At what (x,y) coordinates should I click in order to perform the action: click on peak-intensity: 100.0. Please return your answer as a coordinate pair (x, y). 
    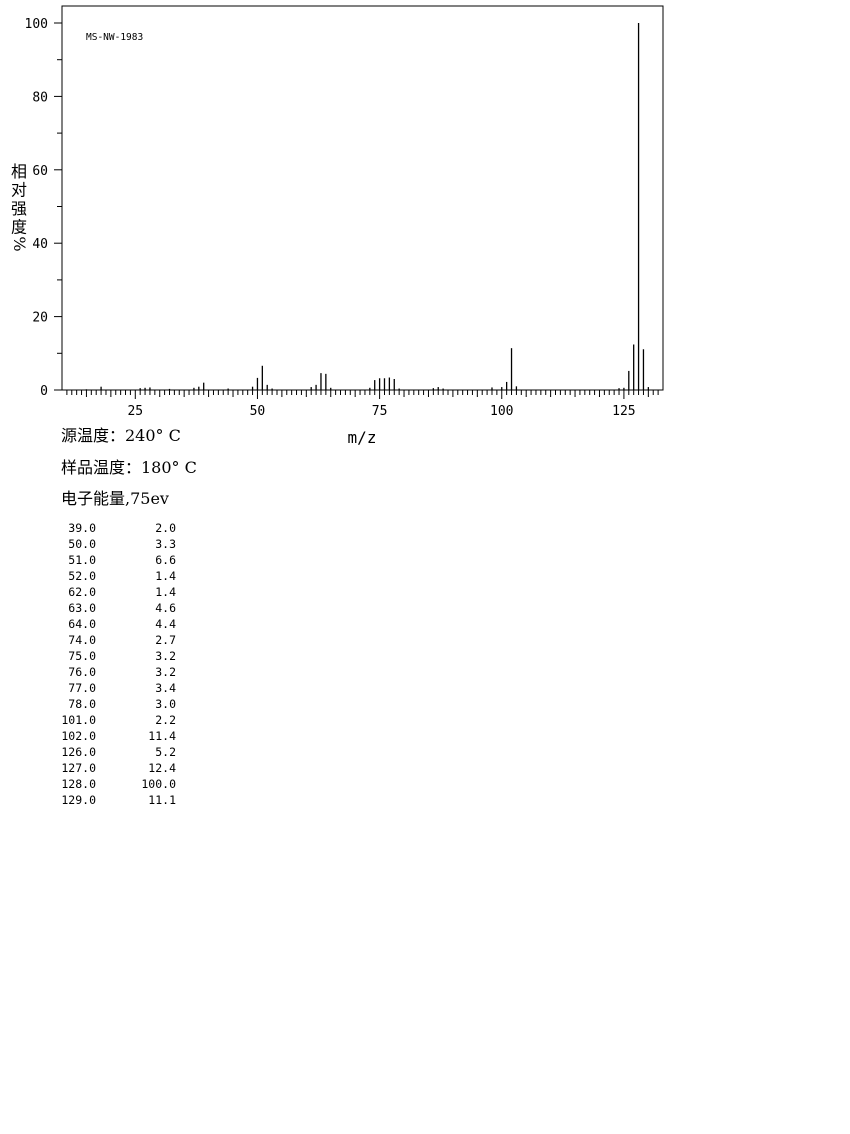
    Looking at the image, I should click on (158, 784).